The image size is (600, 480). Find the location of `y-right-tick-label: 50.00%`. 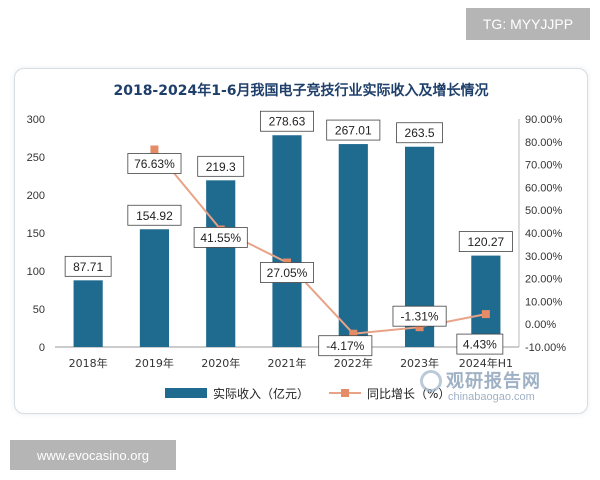

y-right-tick-label: 50.00% is located at coordinates (544, 211).